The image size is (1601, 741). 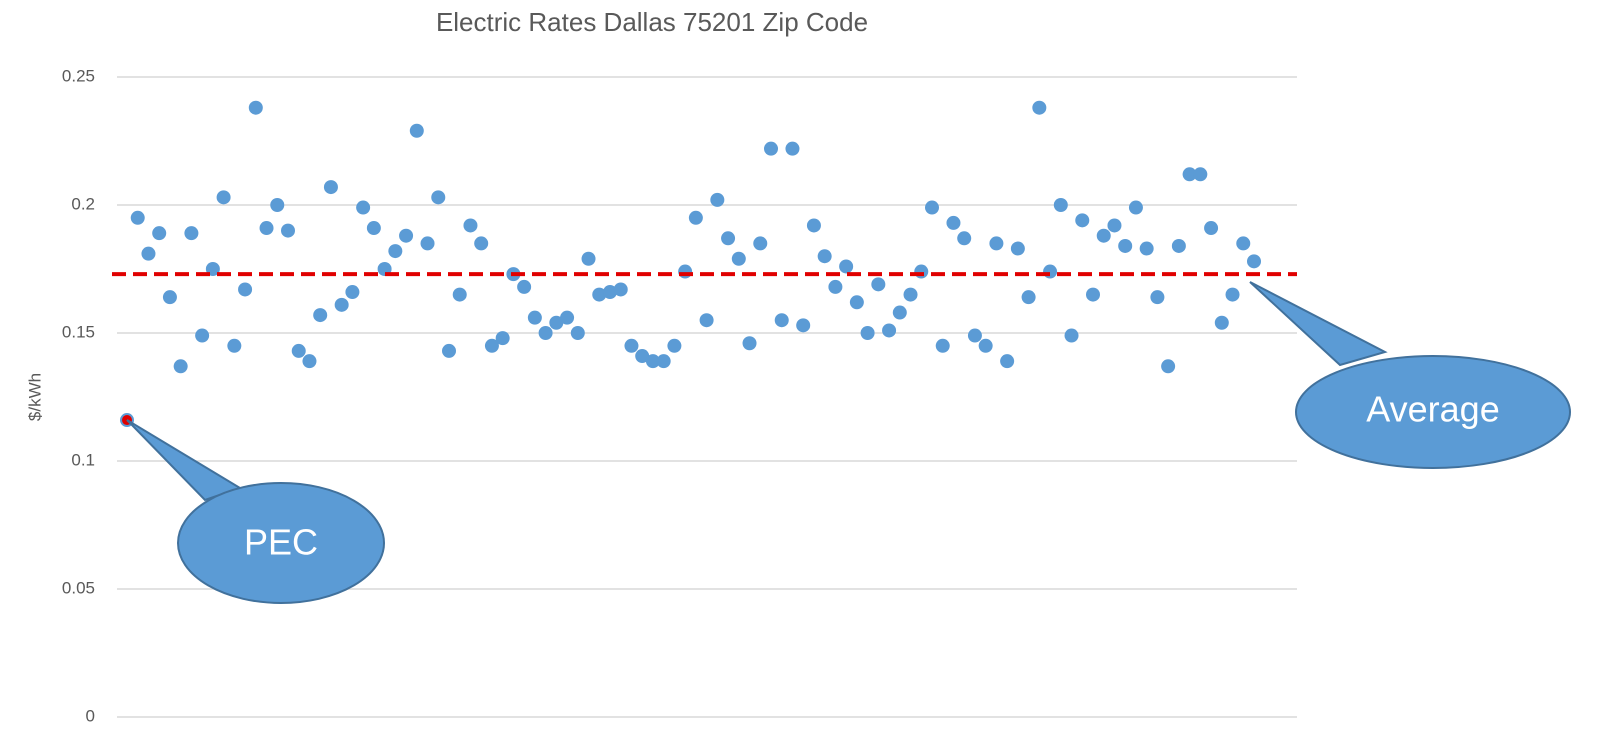 What do you see at coordinates (1318, 324) in the screenshot?
I see `callout-tail` at bounding box center [1318, 324].